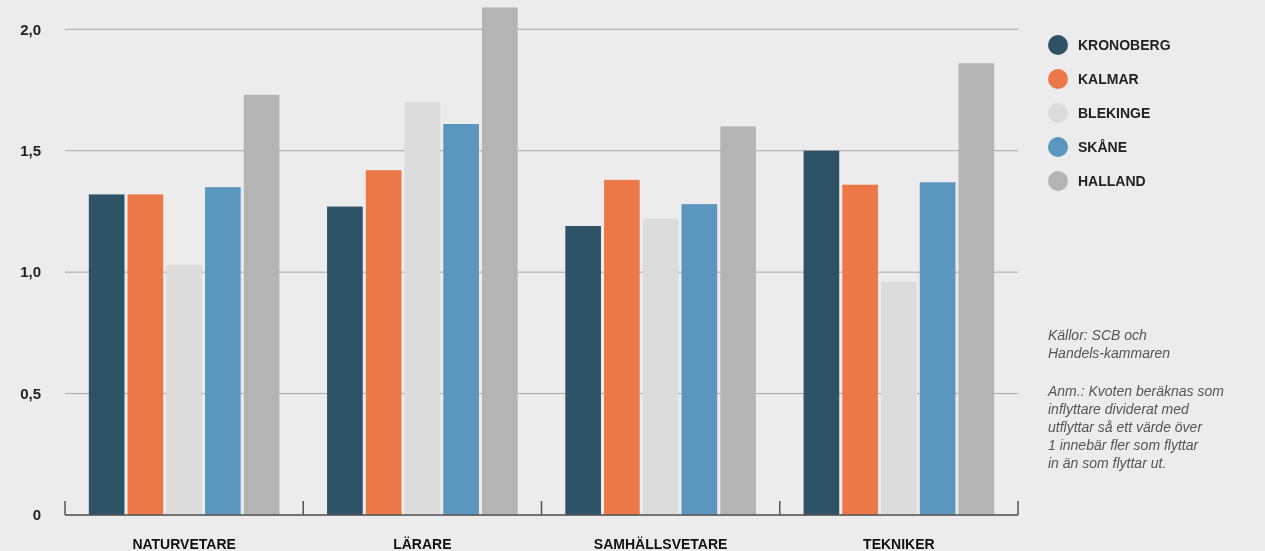  Describe the element at coordinates (660, 543) in the screenshot. I see `x-tick-label: SAMHÄLLSVETARE` at that location.